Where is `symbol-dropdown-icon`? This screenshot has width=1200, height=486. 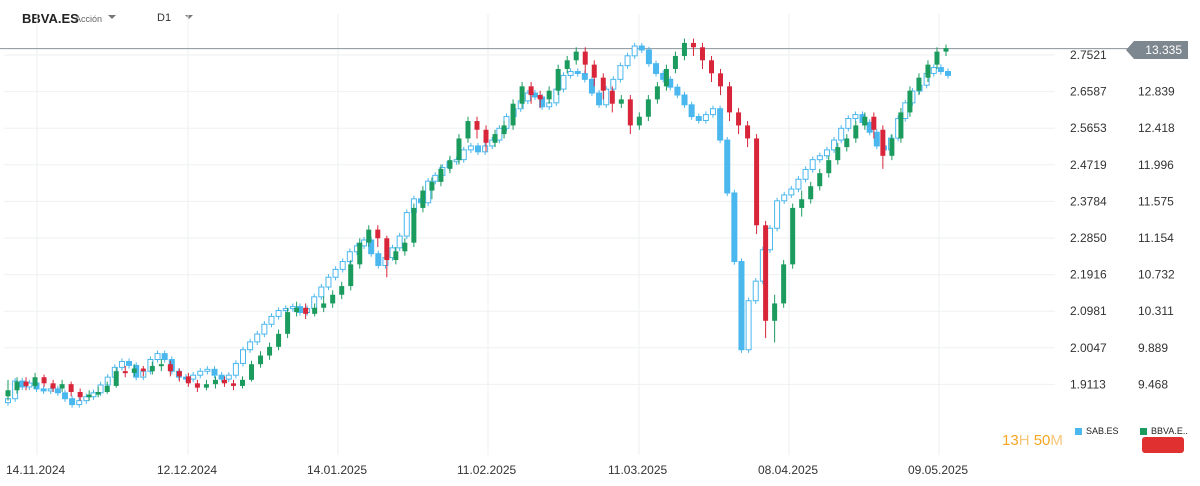 symbol-dropdown-icon is located at coordinates (112, 17).